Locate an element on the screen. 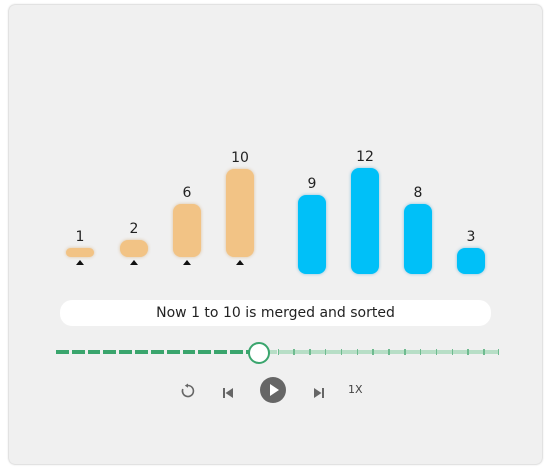 The height and width of the screenshot is (474, 554). step-back-button is located at coordinates (228, 393).